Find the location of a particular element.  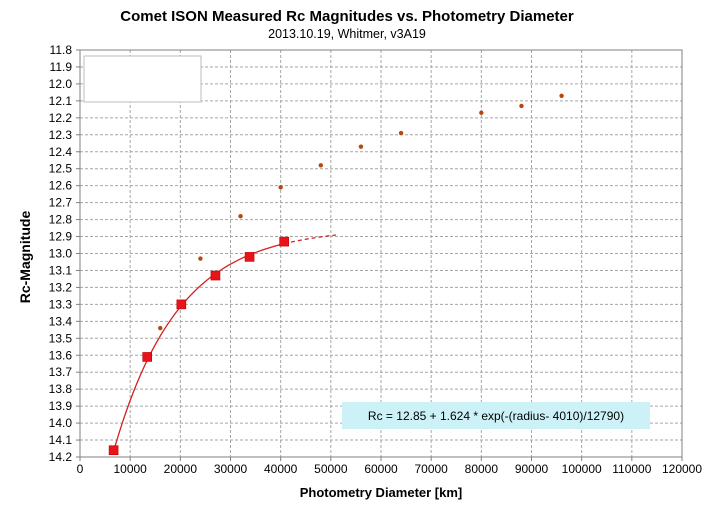

fit-curve-extrapolated is located at coordinates (310, 239).